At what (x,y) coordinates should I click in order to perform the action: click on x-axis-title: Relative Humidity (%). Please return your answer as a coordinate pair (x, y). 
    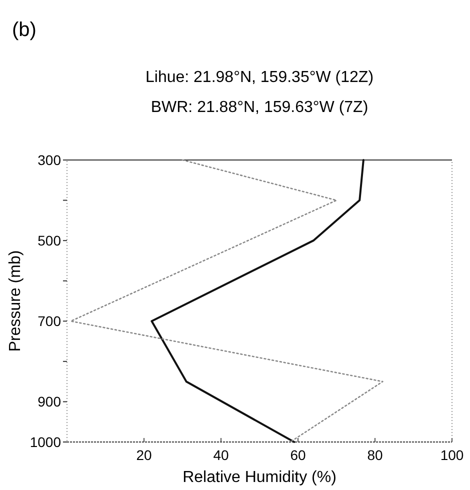
    Looking at the image, I should click on (259, 477).